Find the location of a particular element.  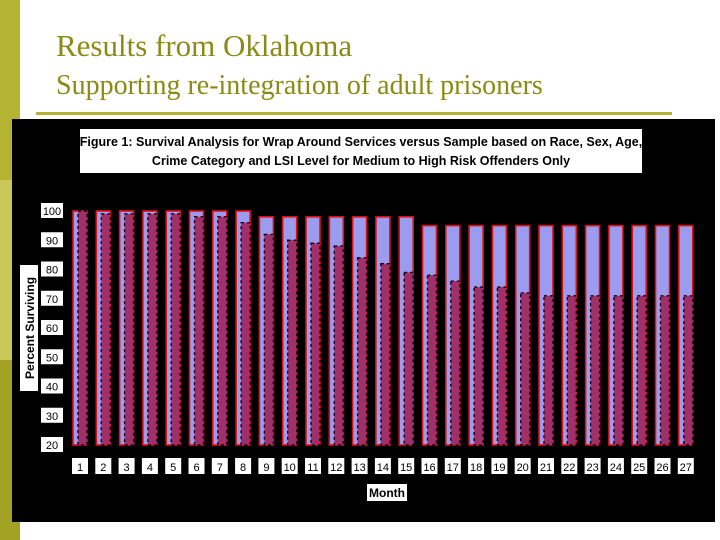

x-tick-label: 17 is located at coordinates (453, 468).